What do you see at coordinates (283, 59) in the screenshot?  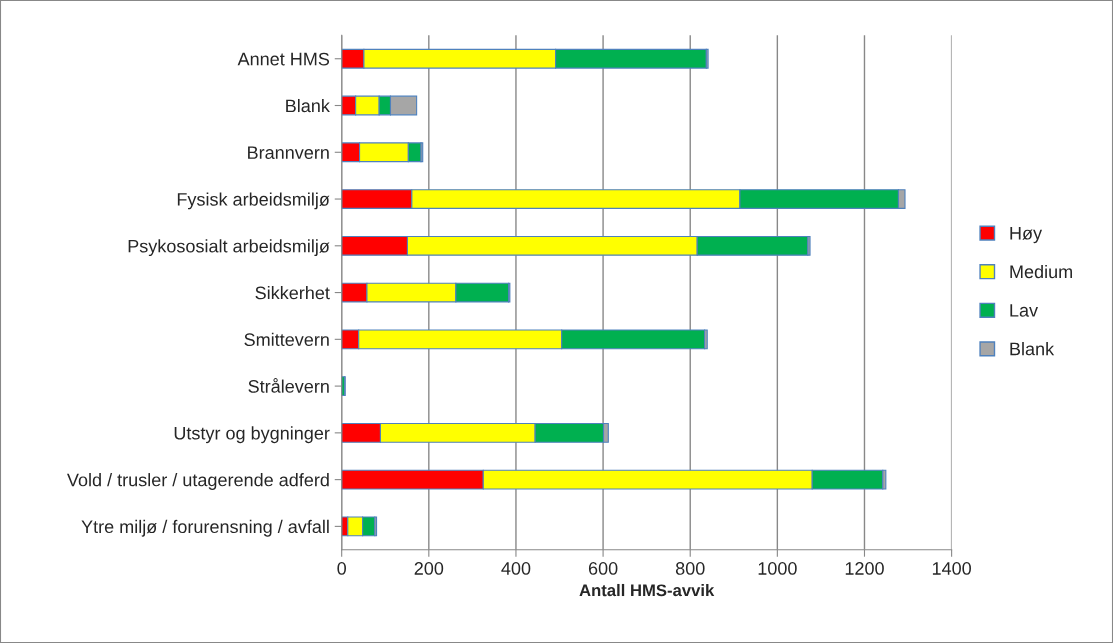 I see `y-tick-label: Annet HMS` at bounding box center [283, 59].